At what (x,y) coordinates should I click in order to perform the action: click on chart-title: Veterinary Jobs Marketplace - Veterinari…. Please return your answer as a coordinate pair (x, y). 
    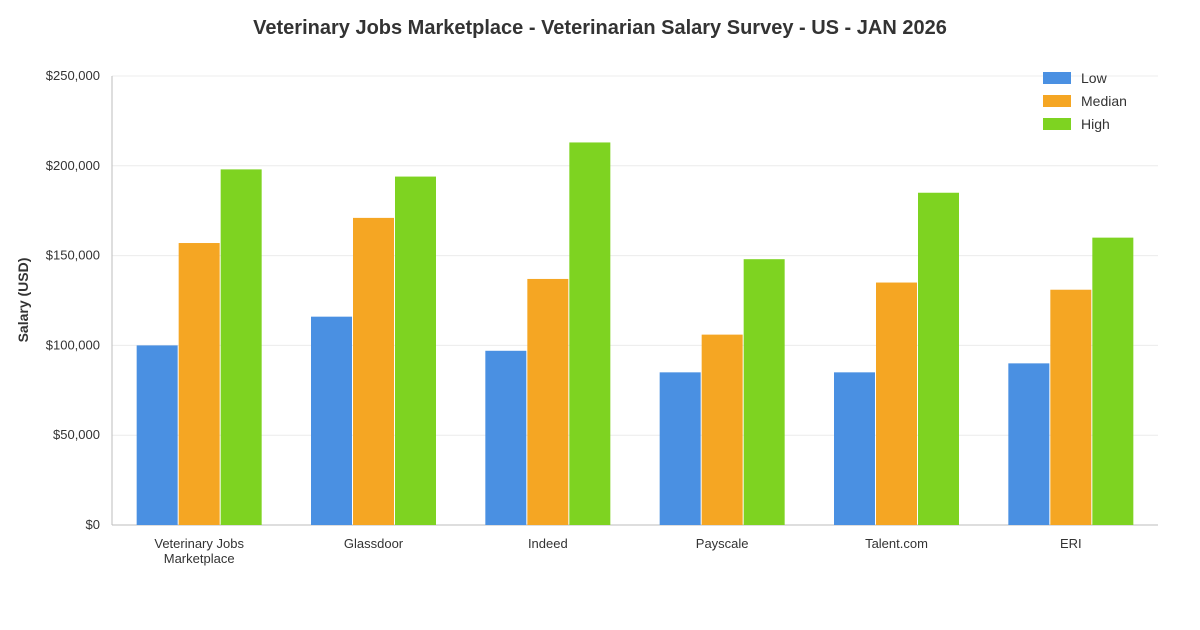
    Looking at the image, I should click on (600, 28).